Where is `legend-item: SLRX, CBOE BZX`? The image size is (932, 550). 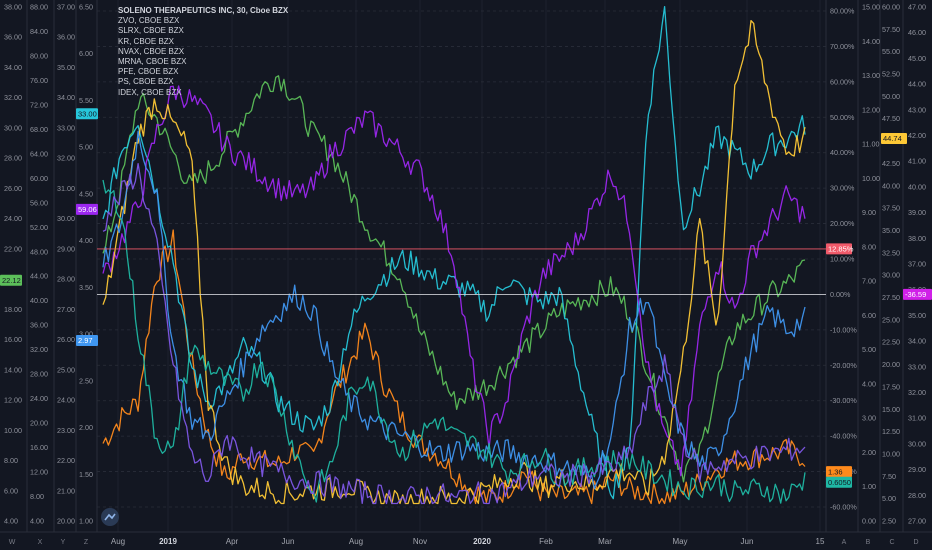 legend-item: SLRX, CBOE BZX is located at coordinates (151, 31).